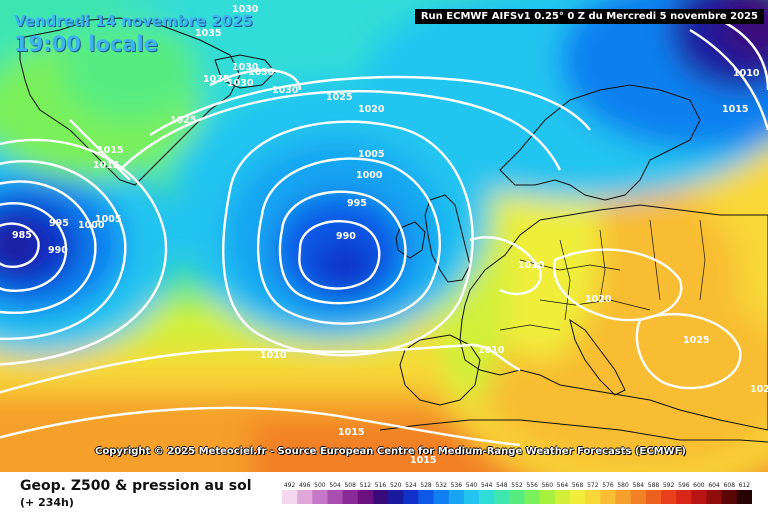 Image resolution: width=768 pixels, height=512 pixels. What do you see at coordinates (260, 368) in the screenshot?
I see `isobar-1010-south` at bounding box center [260, 368].